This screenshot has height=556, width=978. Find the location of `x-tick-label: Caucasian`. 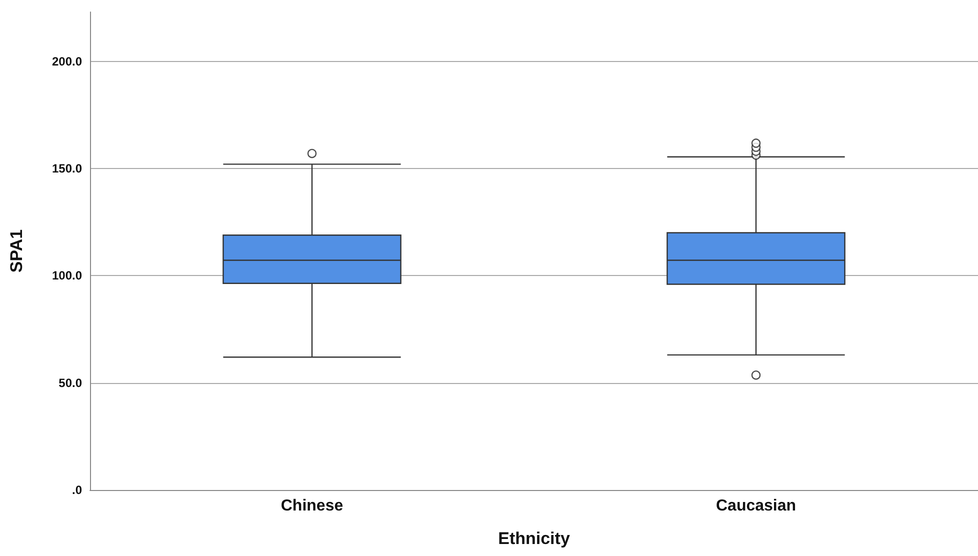

x-tick-label: Caucasian is located at coordinates (756, 506).